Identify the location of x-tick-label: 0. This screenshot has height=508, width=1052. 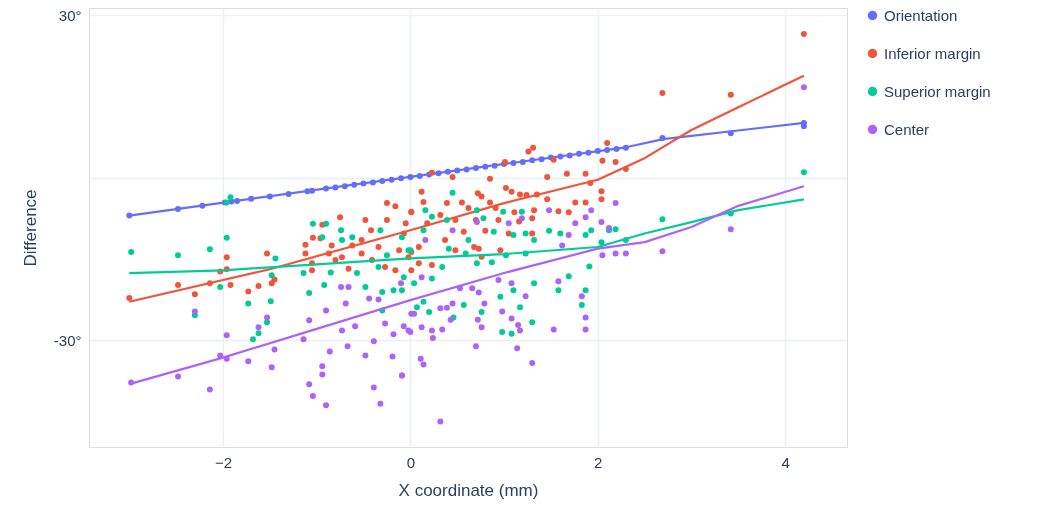
(411, 462).